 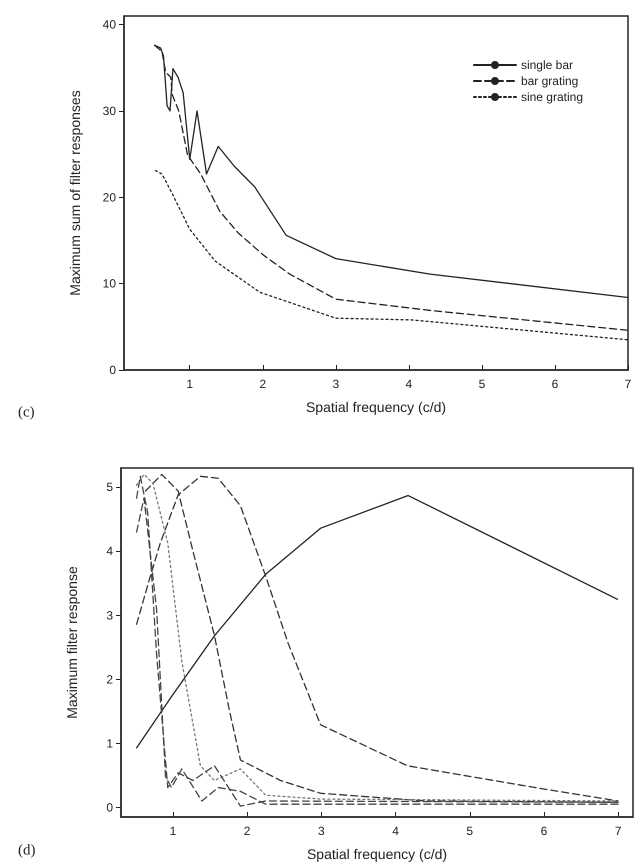 I want to click on y-tick-label: 4, so click(x=110, y=551).